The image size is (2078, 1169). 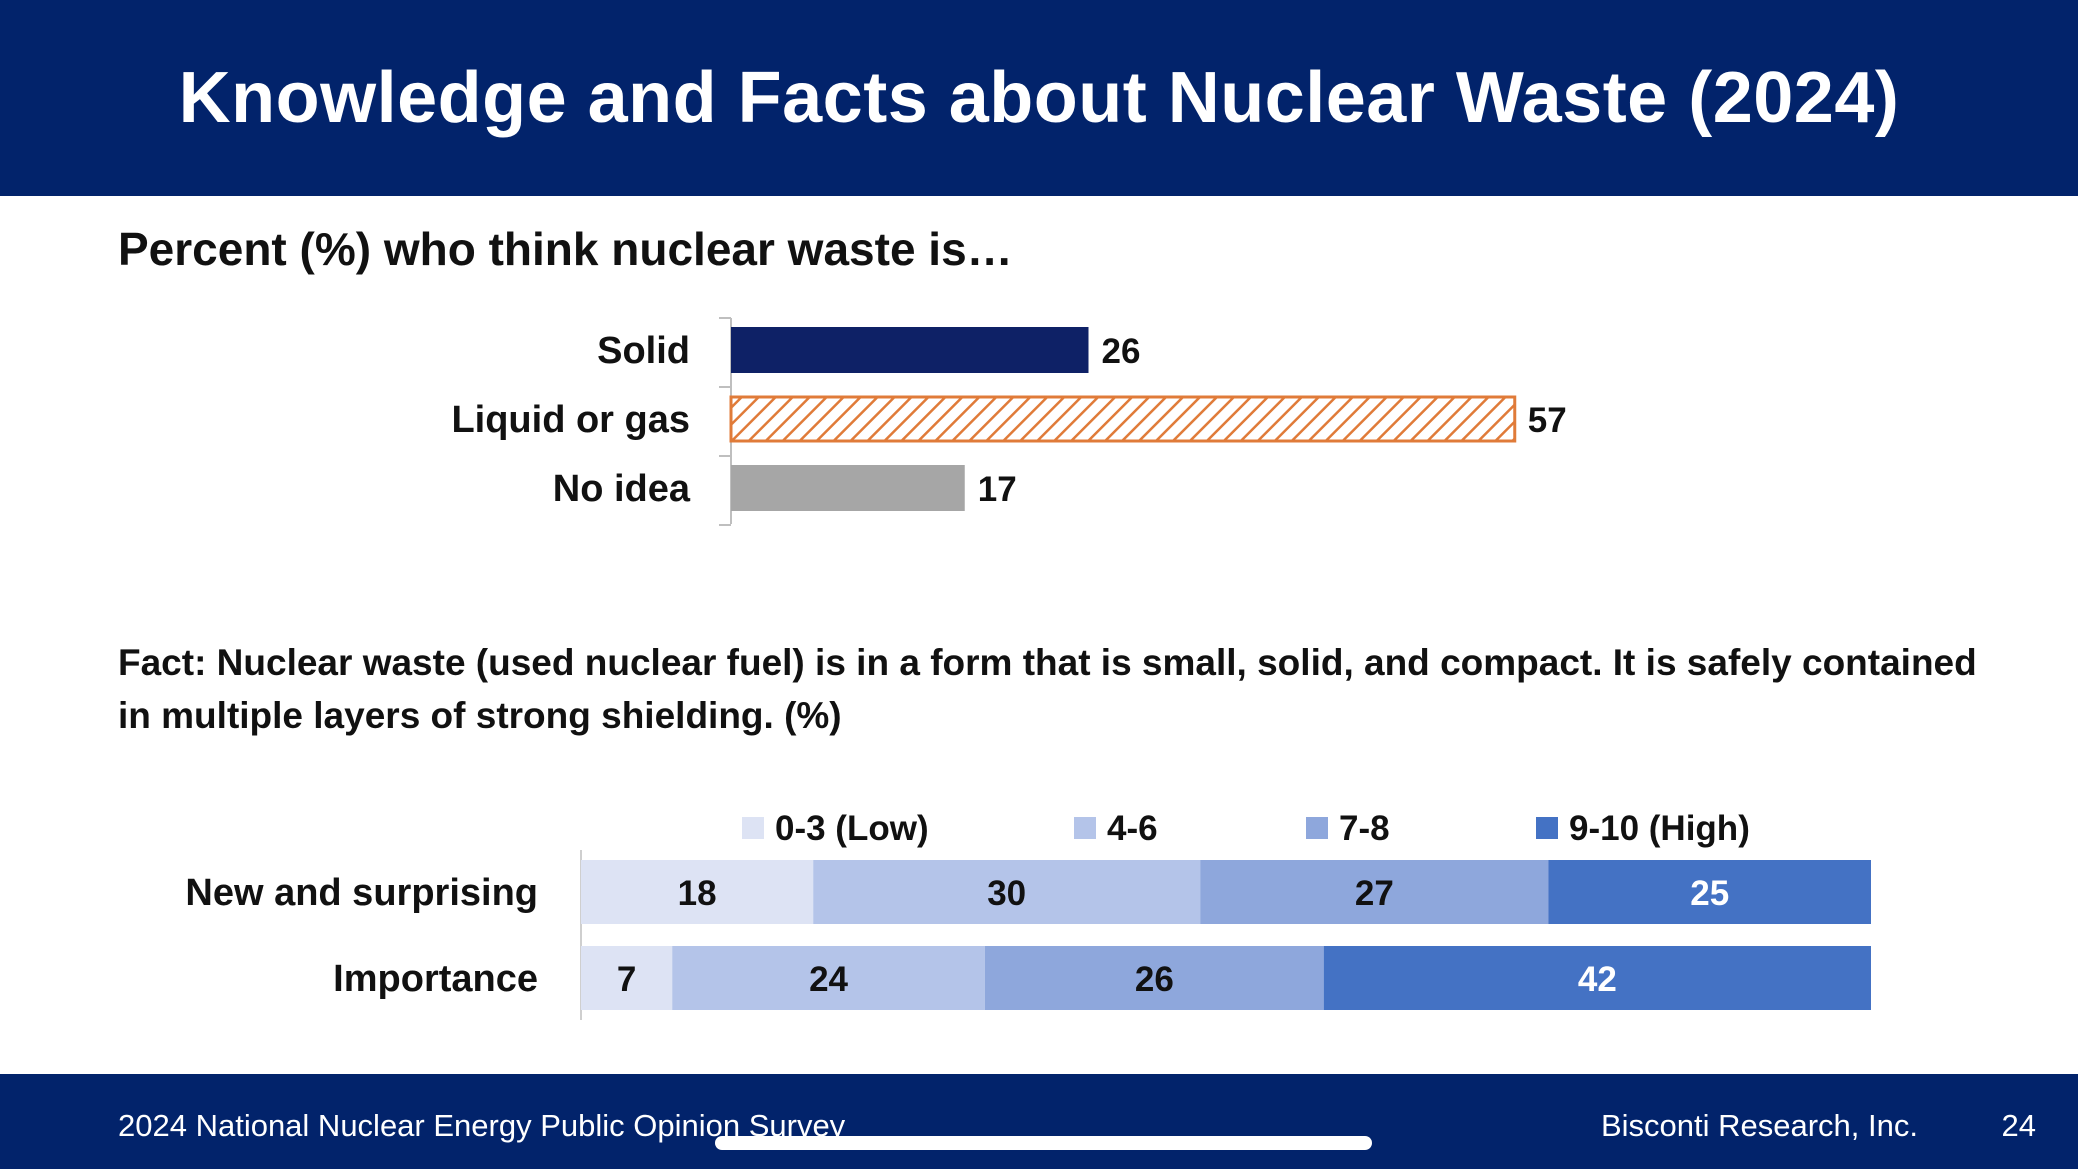 I want to click on data-label-importance-0-3-low: 7, so click(x=626, y=979).